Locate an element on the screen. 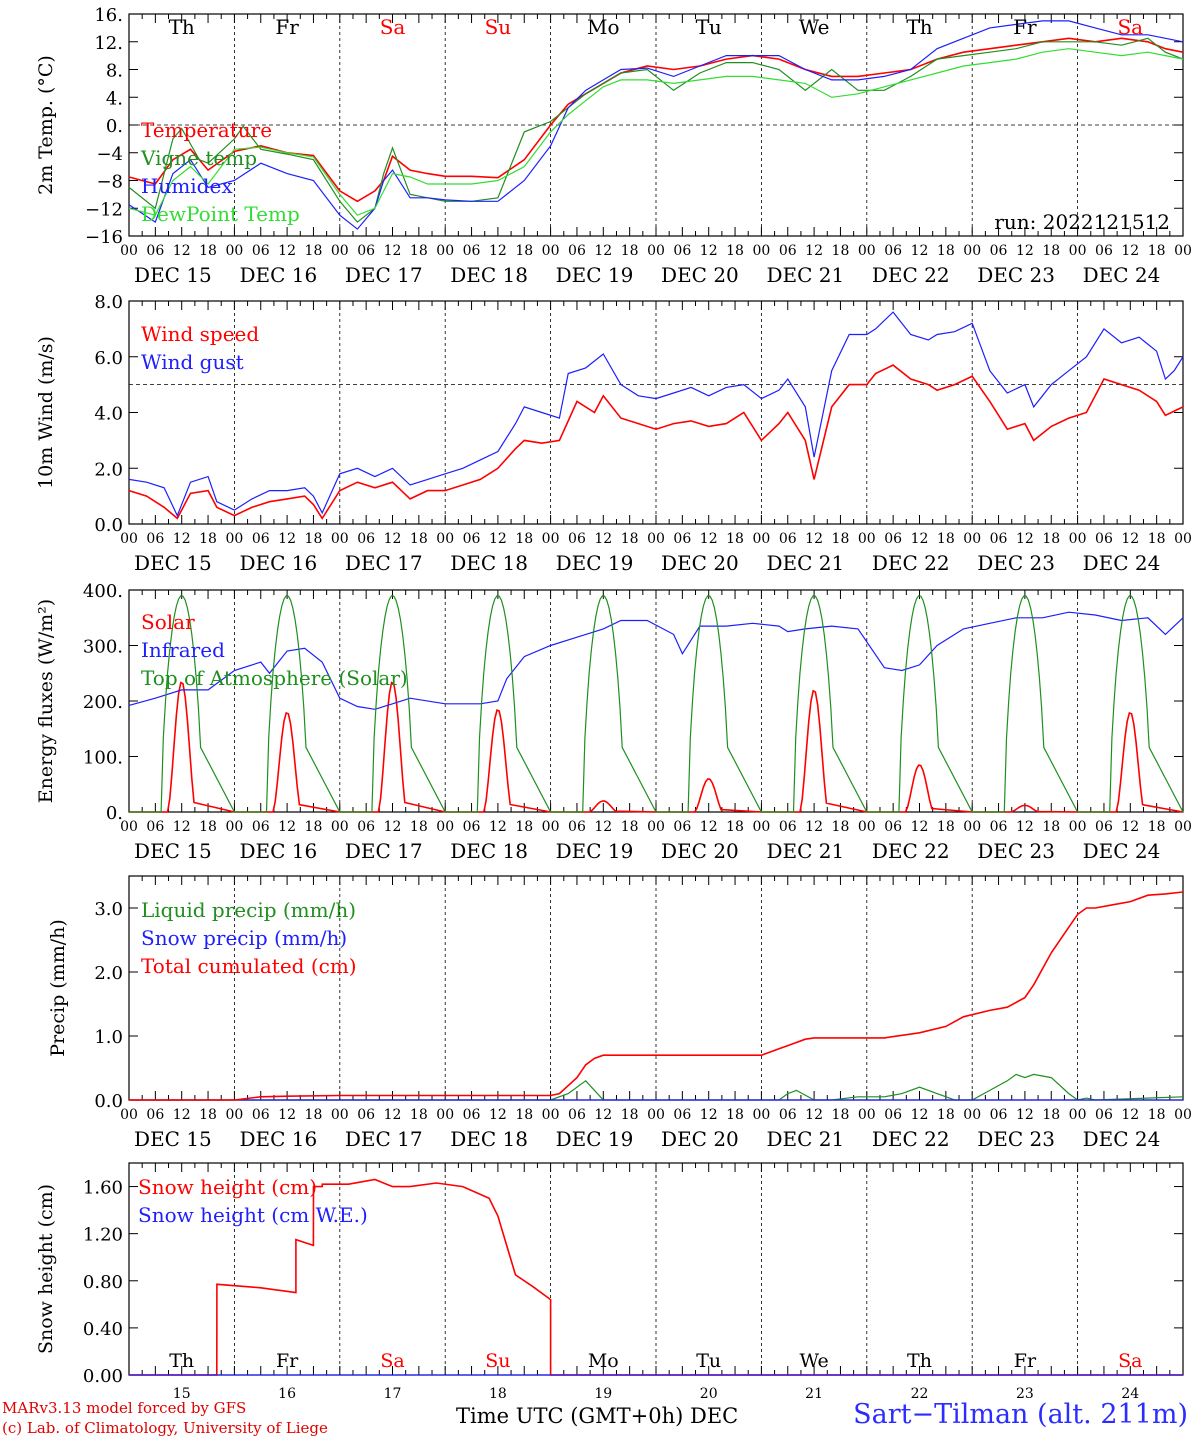 The image size is (1194, 1440). y-tick-label: 200. is located at coordinates (103, 702).